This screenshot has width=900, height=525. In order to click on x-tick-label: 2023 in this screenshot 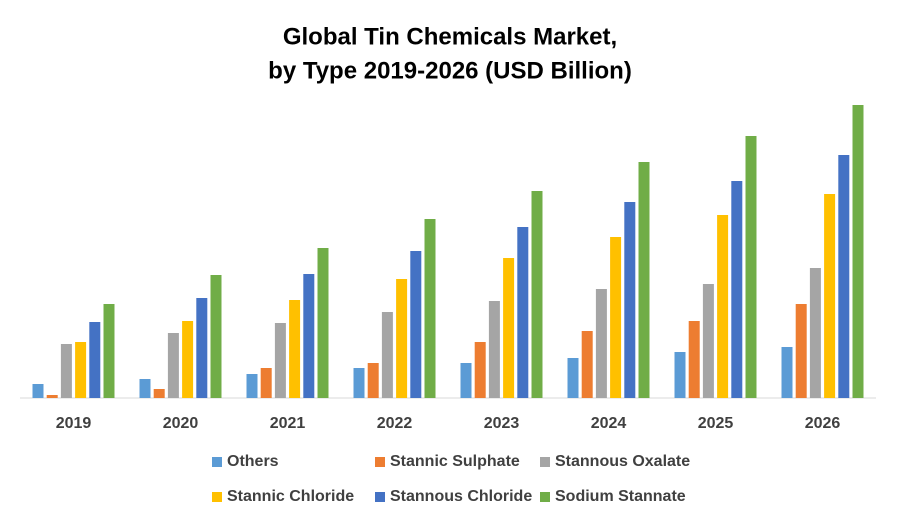, I will do `click(502, 423)`.